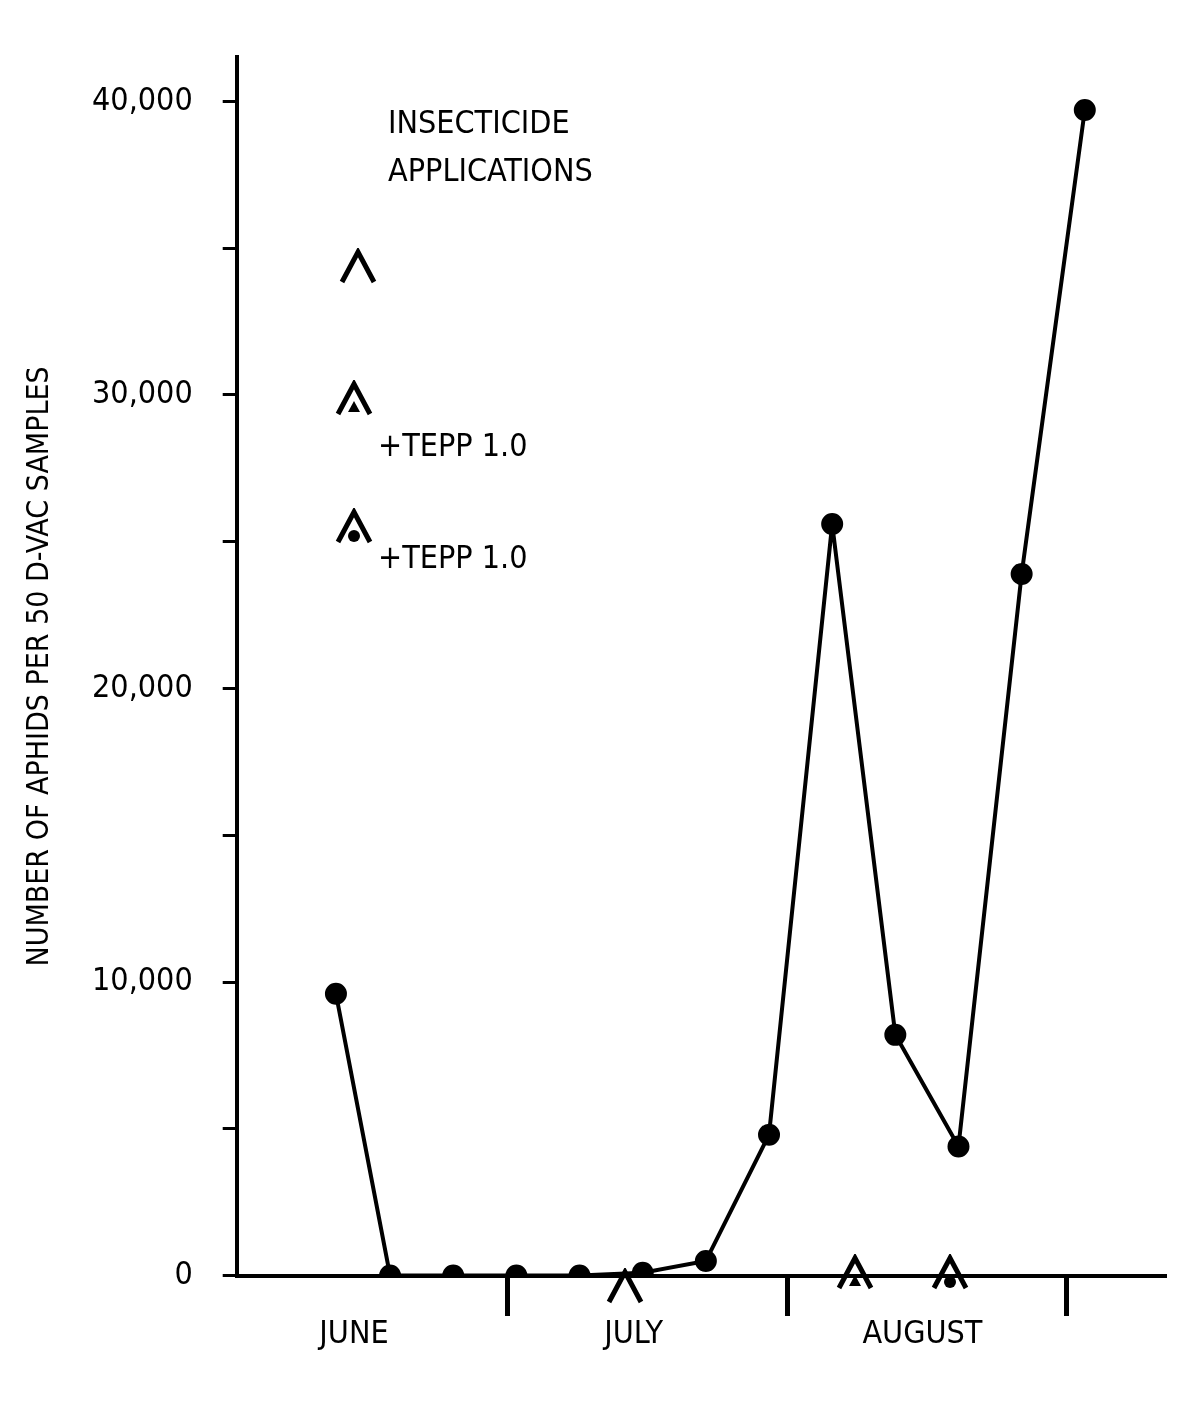 The width and height of the screenshot is (1187, 1412). I want to click on x-tick-label: JUNE, so click(353, 1332).